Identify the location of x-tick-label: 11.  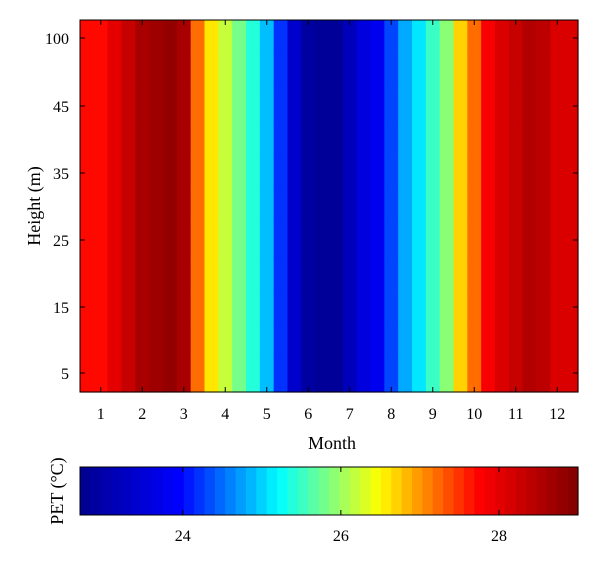
(515, 414).